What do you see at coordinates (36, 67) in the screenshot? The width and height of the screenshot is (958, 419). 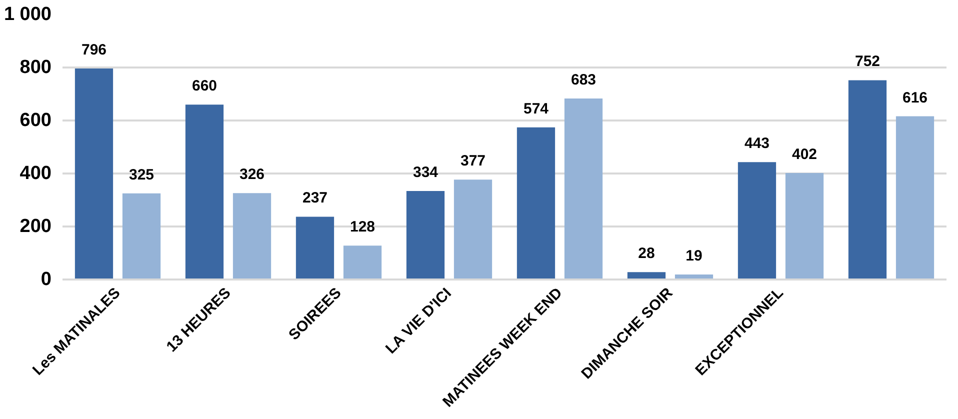 I see `y-tick-label: 800` at bounding box center [36, 67].